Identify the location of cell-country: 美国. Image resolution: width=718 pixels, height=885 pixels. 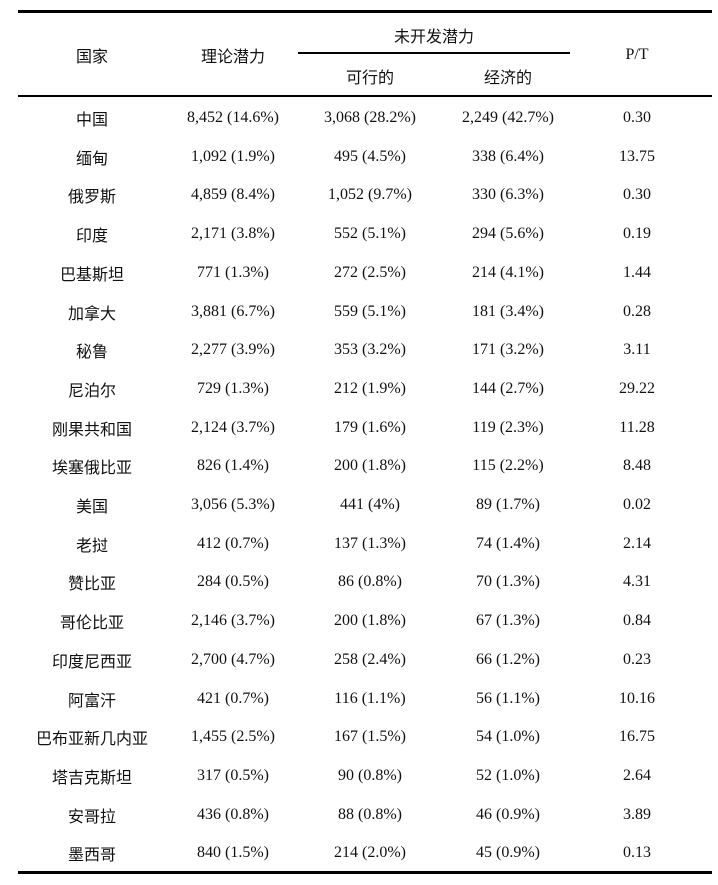
(92, 507).